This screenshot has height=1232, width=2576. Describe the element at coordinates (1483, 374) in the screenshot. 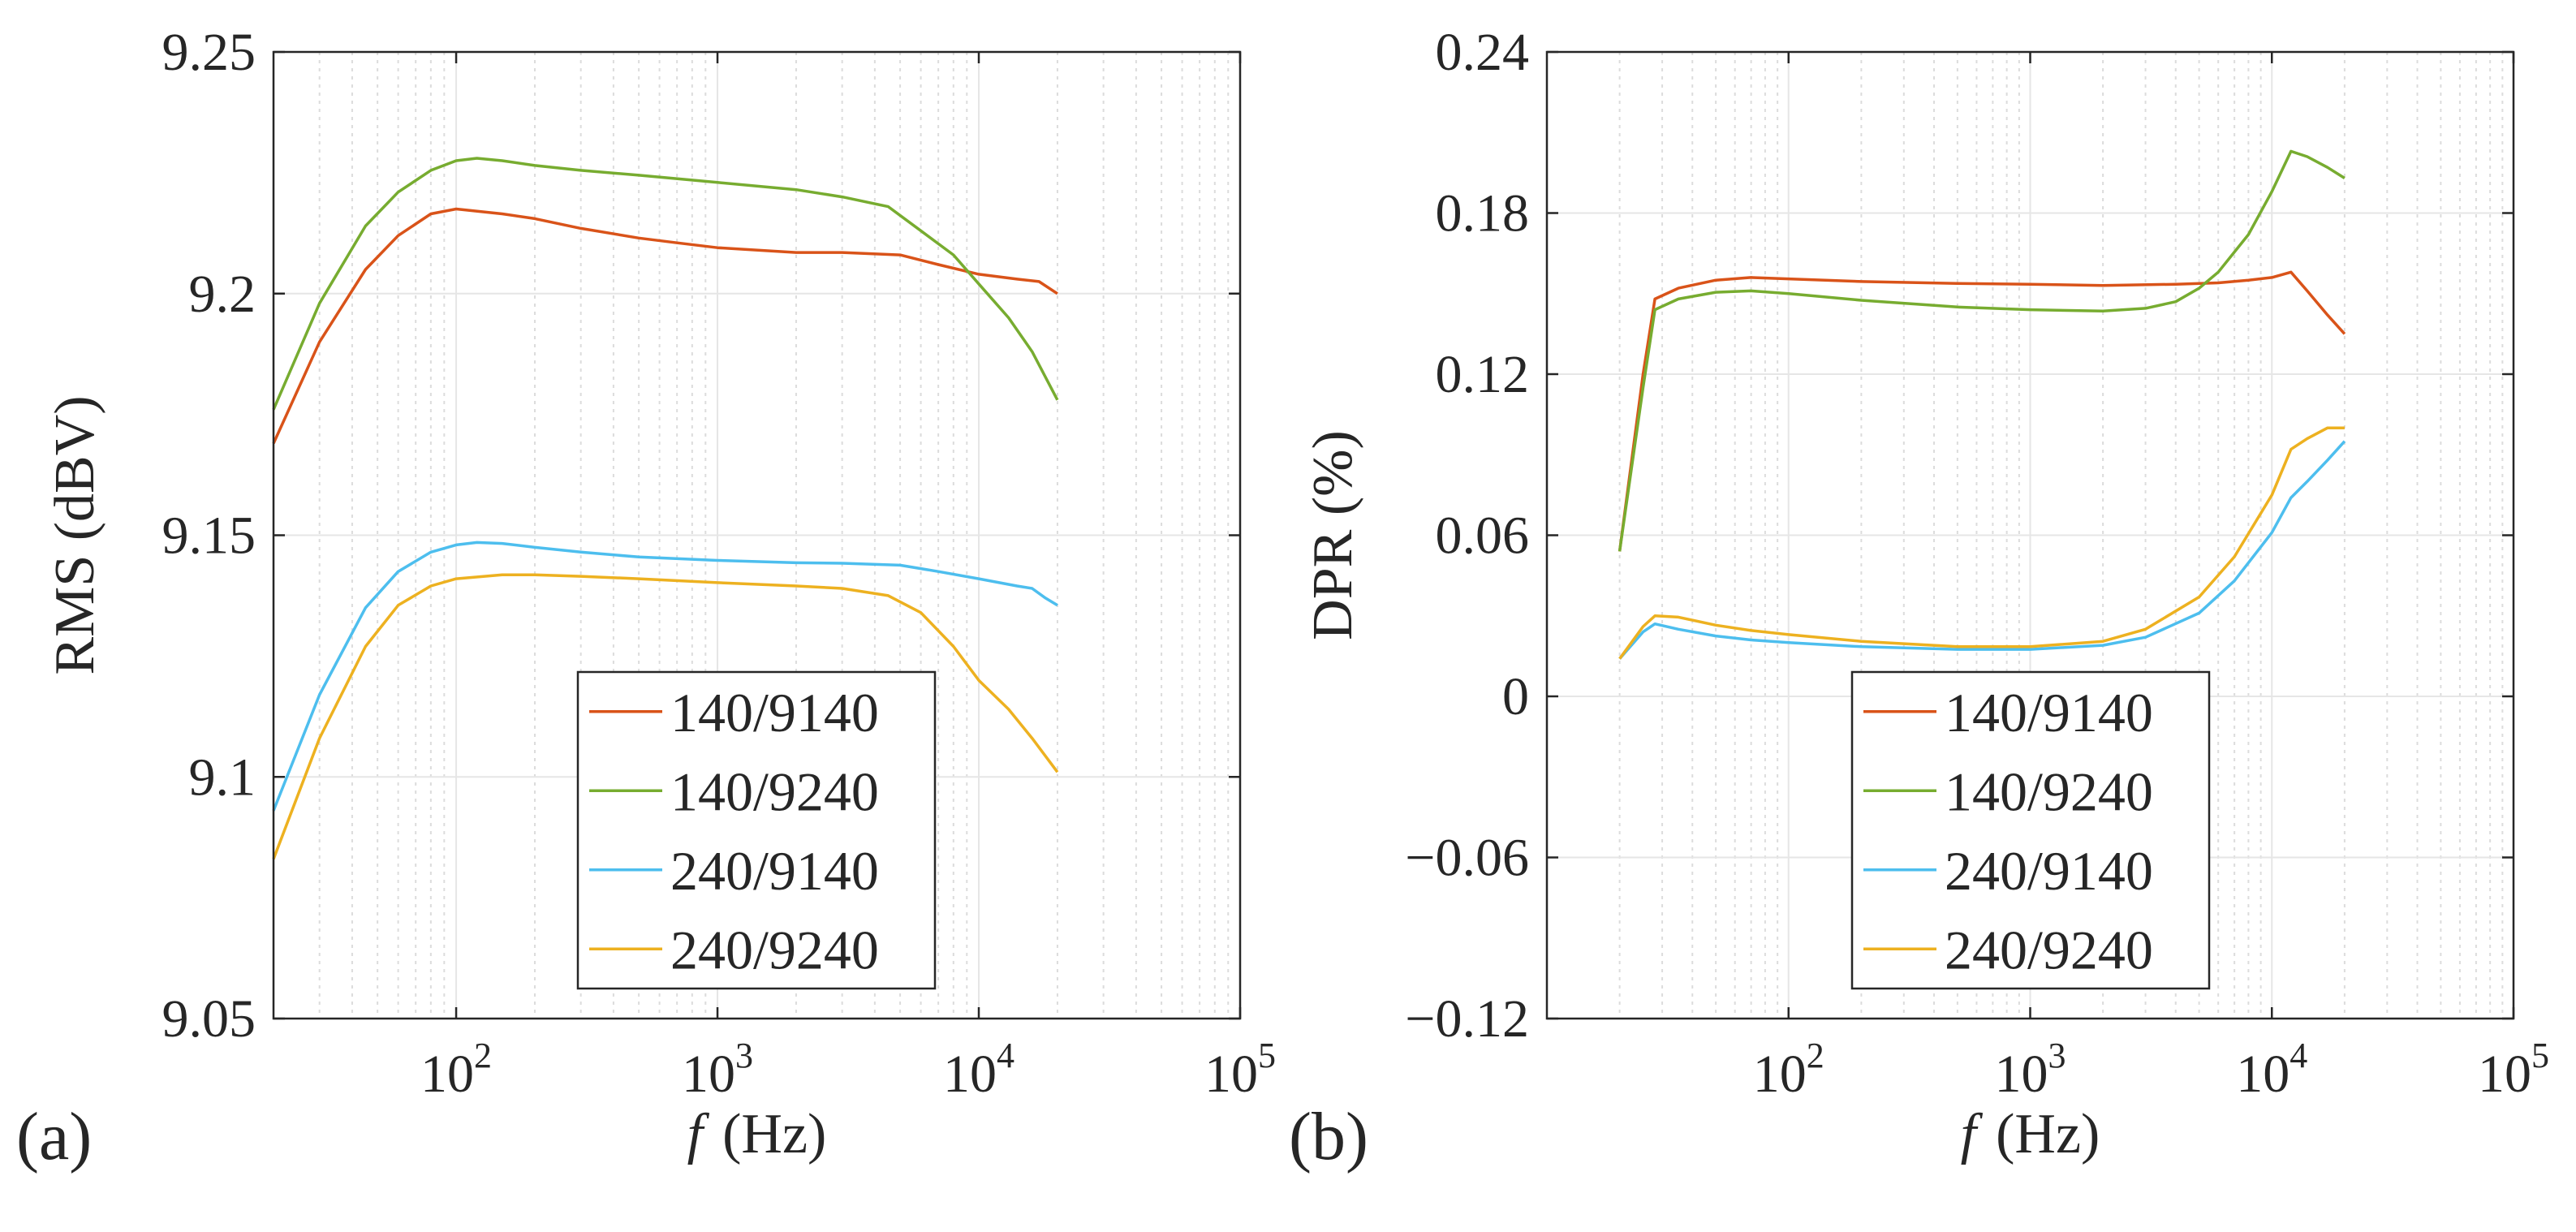

I see `y-tick-label: 0.12` at that location.